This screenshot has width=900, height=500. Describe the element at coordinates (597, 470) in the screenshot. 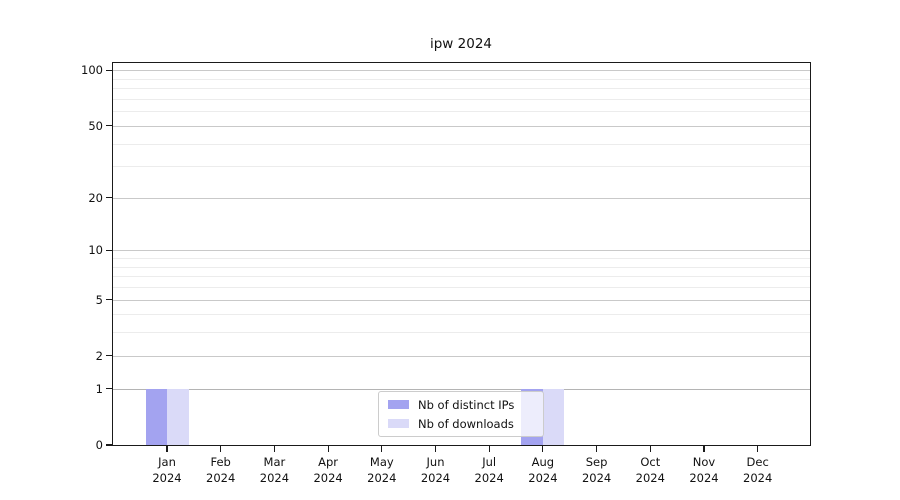

I see `x-tick-label: Sep 2024` at that location.